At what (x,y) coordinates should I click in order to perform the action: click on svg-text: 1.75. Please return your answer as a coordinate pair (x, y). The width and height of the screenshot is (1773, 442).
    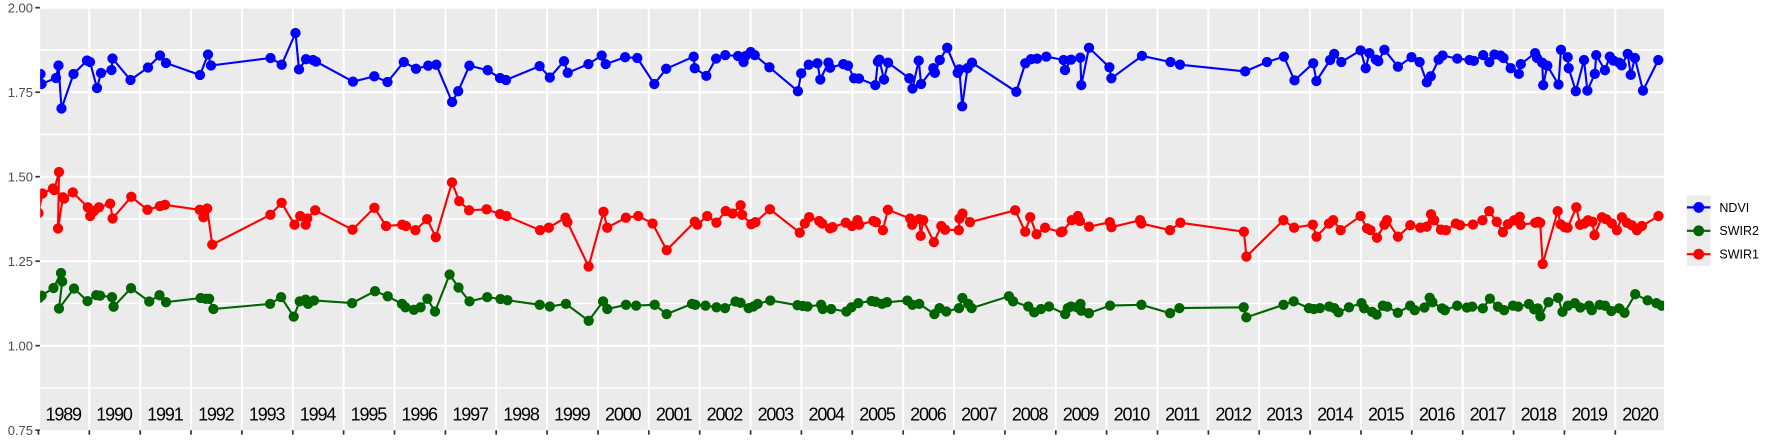
    Looking at the image, I should click on (20, 92).